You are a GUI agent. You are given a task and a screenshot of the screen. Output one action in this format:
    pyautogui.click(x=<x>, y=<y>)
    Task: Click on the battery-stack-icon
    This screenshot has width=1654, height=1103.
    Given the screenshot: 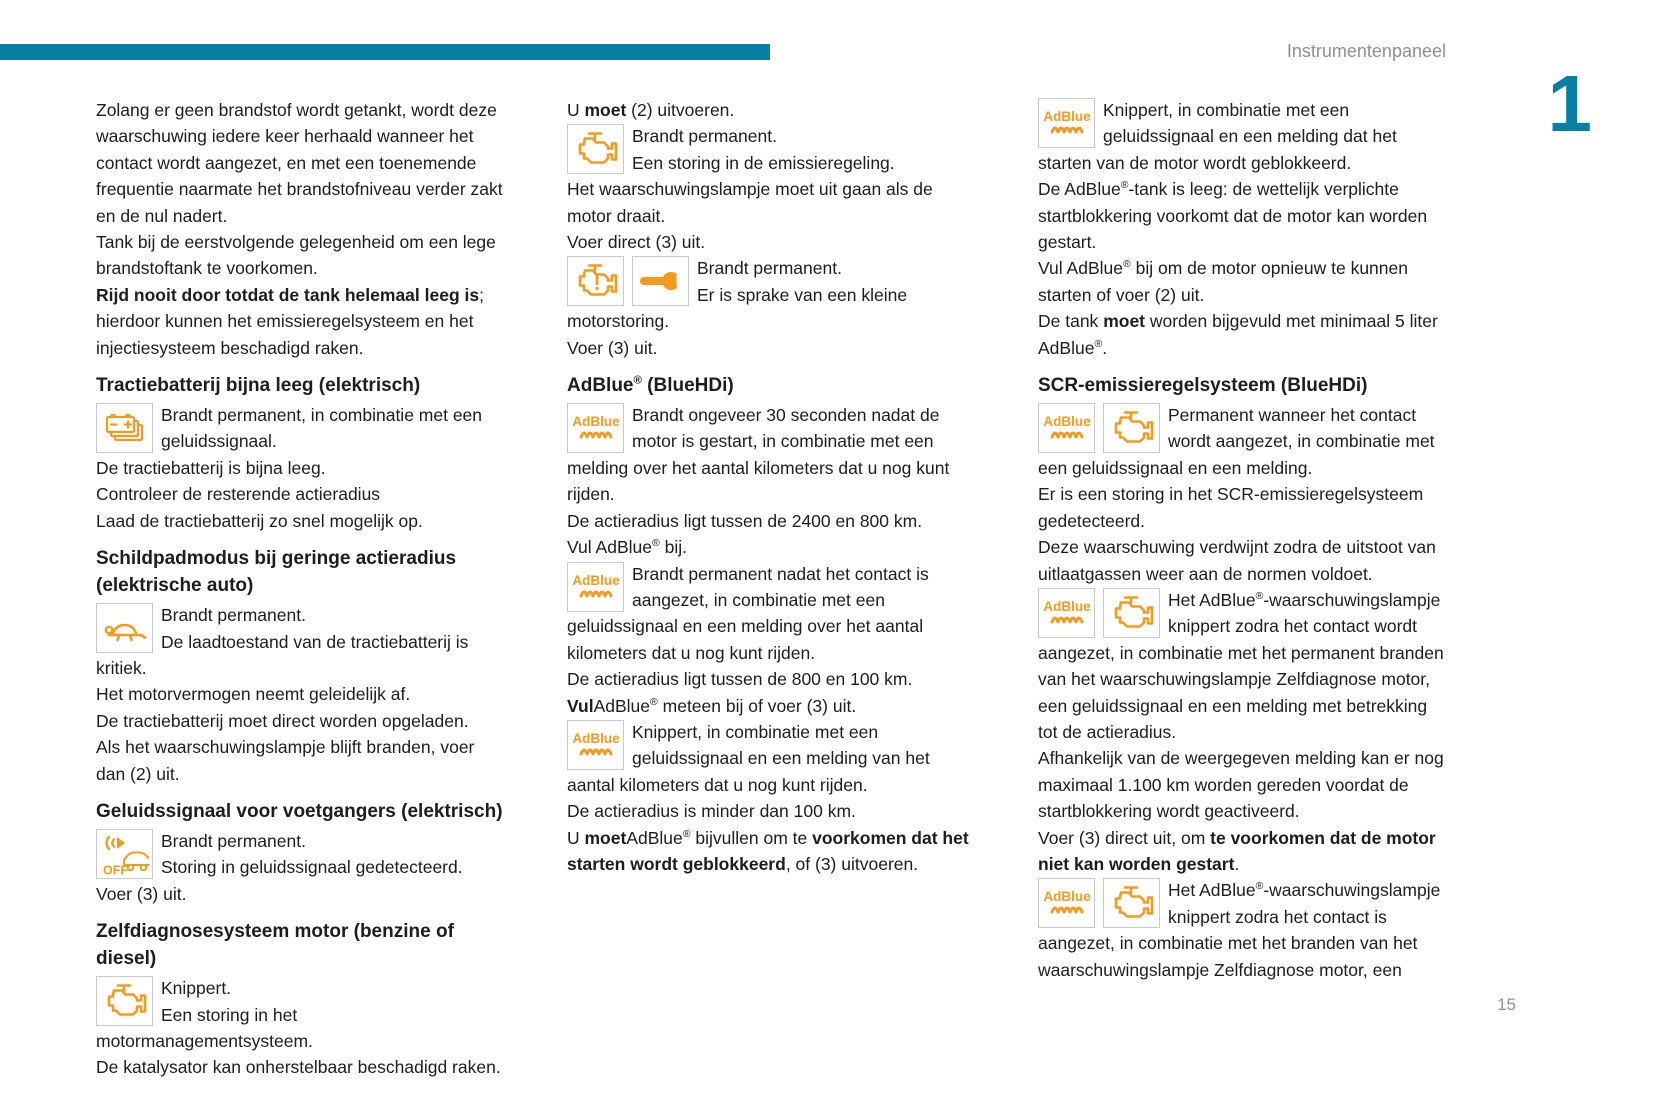 What is the action you would take?
    pyautogui.click(x=124, y=428)
    